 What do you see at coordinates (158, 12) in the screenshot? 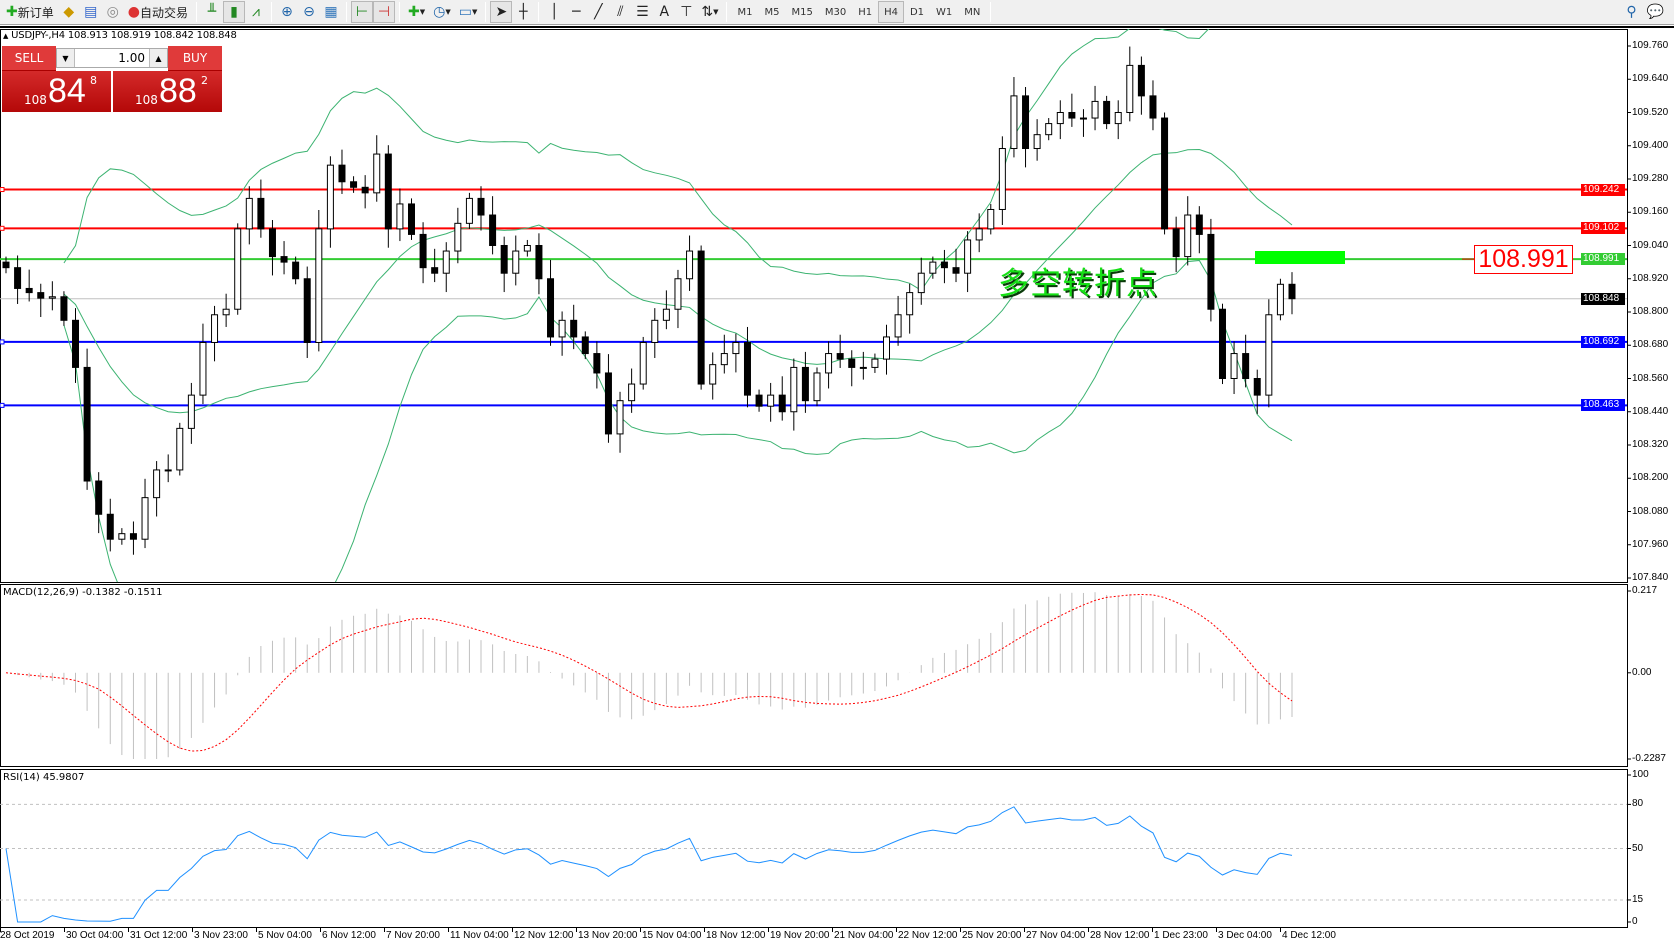
I see `auto-trading-button: ● 自动交易` at bounding box center [158, 12].